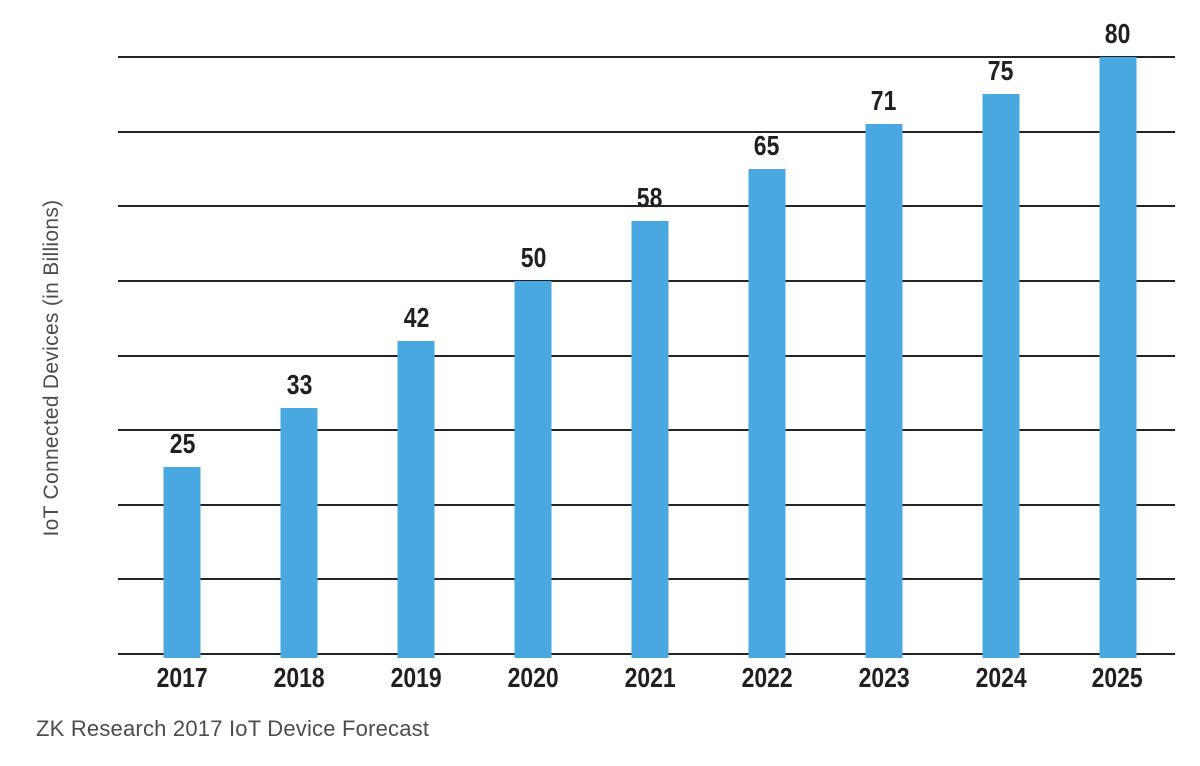 This screenshot has width=1200, height=766. Describe the element at coordinates (884, 391) in the screenshot. I see `bar-2023` at that location.